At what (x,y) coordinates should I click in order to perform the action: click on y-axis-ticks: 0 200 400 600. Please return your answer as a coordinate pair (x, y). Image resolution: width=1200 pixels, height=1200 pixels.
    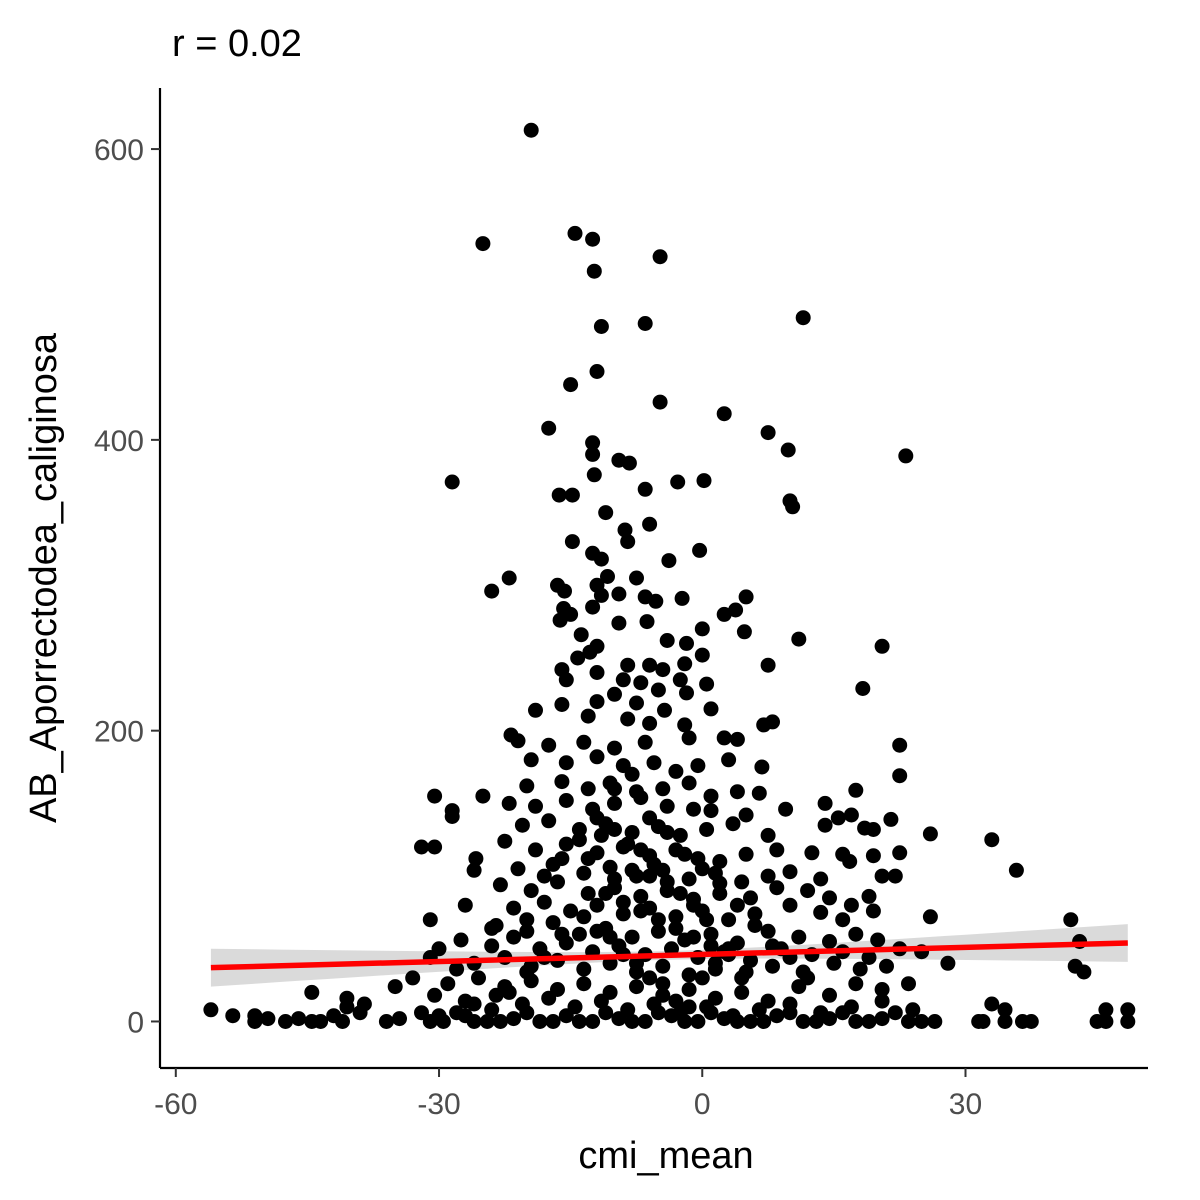
    Looking at the image, I should click on (127, 586).